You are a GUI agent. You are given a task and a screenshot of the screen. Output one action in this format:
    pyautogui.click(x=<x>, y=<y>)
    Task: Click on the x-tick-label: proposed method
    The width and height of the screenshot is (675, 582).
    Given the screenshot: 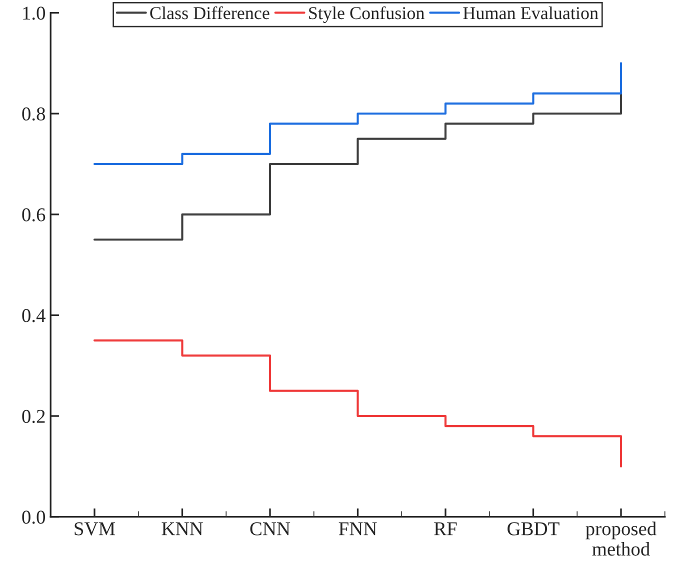 What is the action you would take?
    pyautogui.click(x=621, y=539)
    